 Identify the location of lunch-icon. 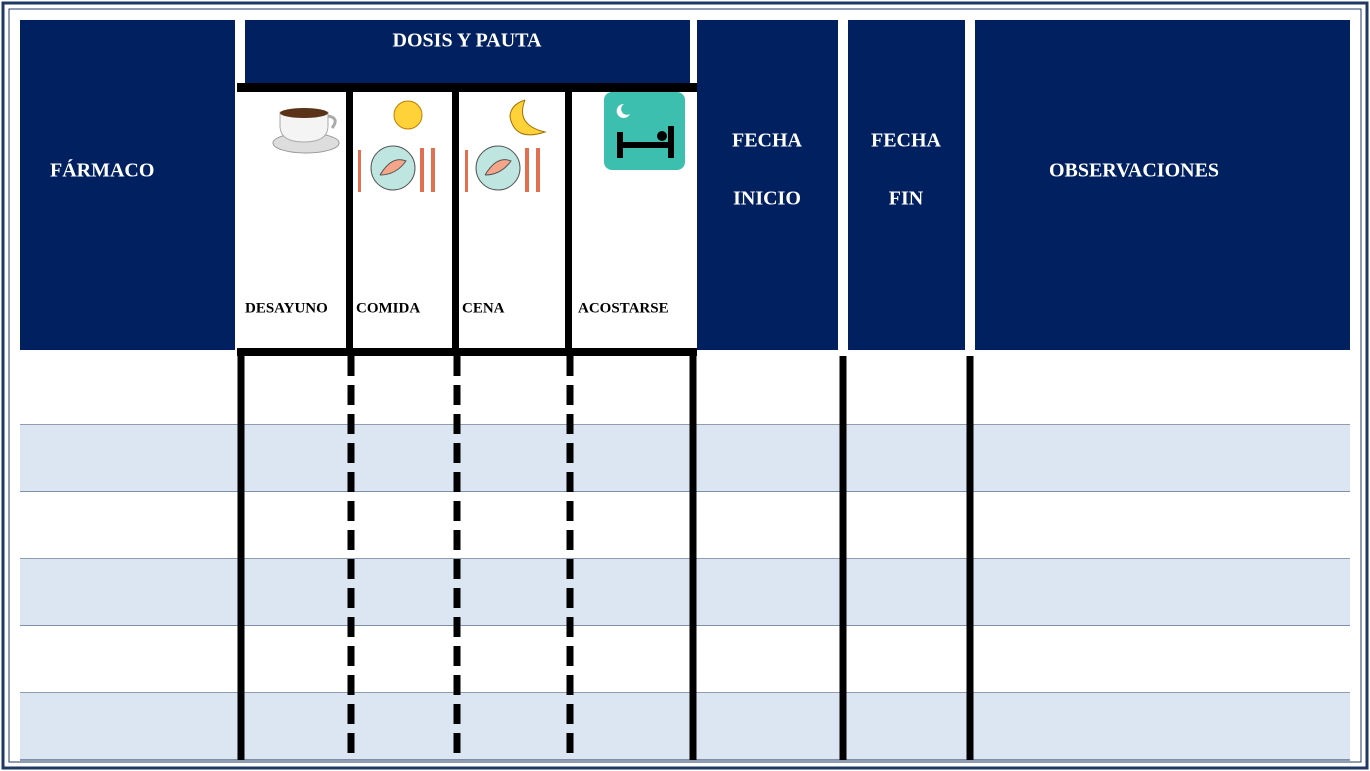
(396, 146).